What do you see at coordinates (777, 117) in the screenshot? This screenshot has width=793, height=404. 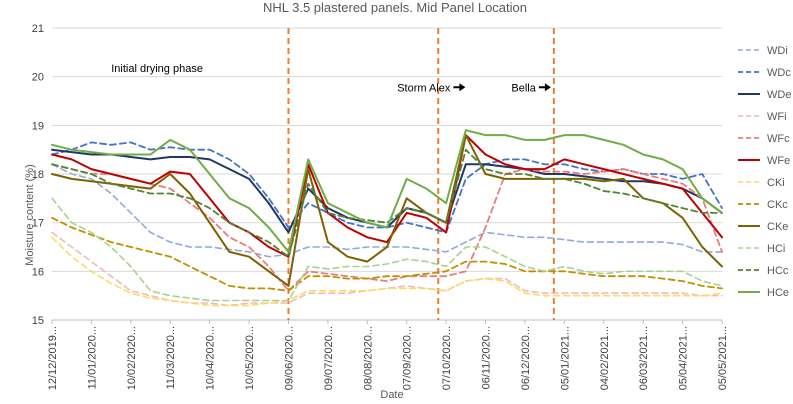 I see `legend-label: WFi` at bounding box center [777, 117].